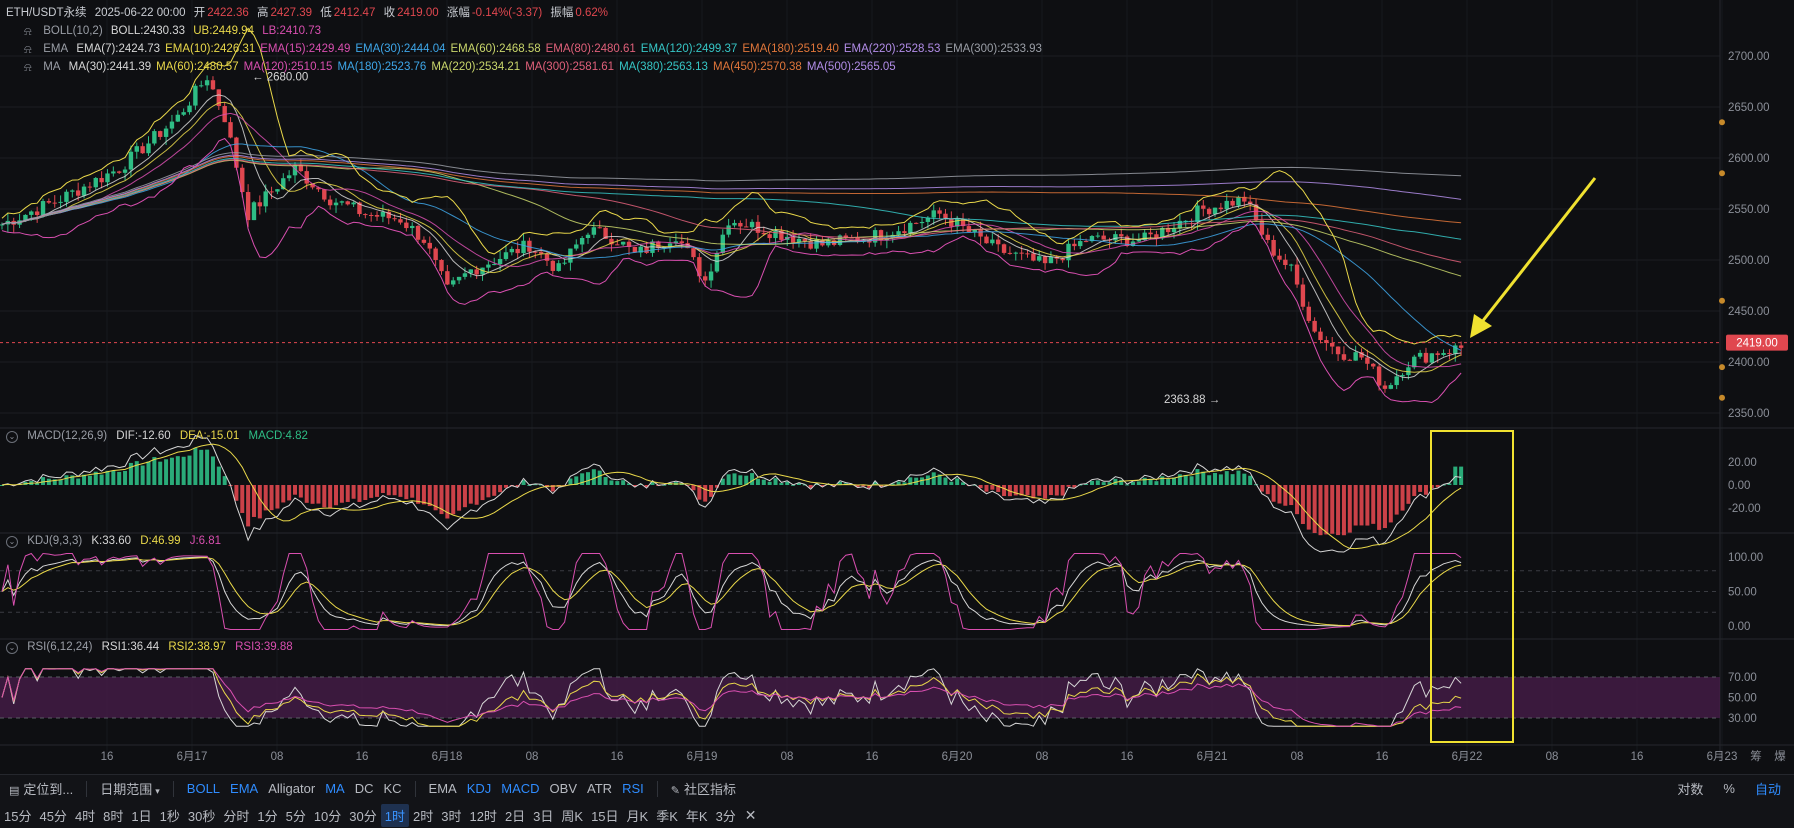 This screenshot has height=828, width=1794. What do you see at coordinates (228, 13) in the screenshot?
I see `open-value: 2422.36` at bounding box center [228, 13].